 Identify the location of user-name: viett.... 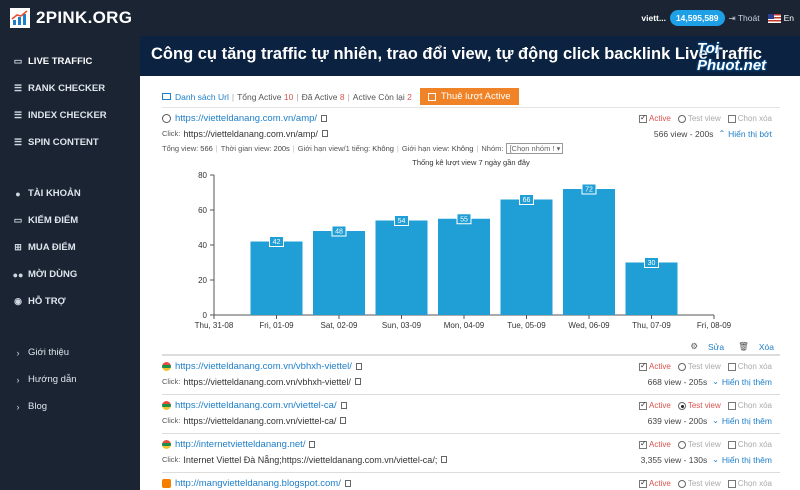
(653, 18).